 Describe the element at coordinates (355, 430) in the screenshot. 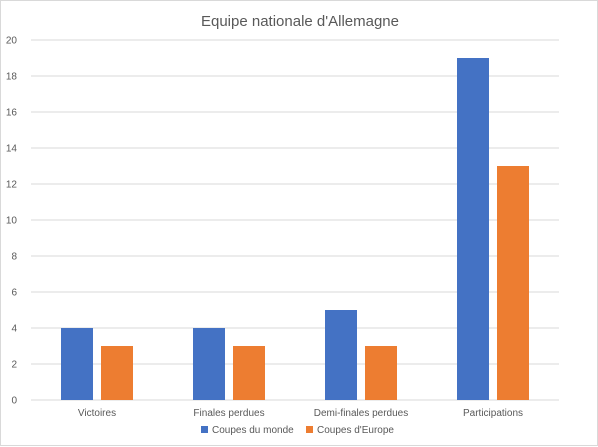

I see `legend-label: Coupes d'Europe` at that location.